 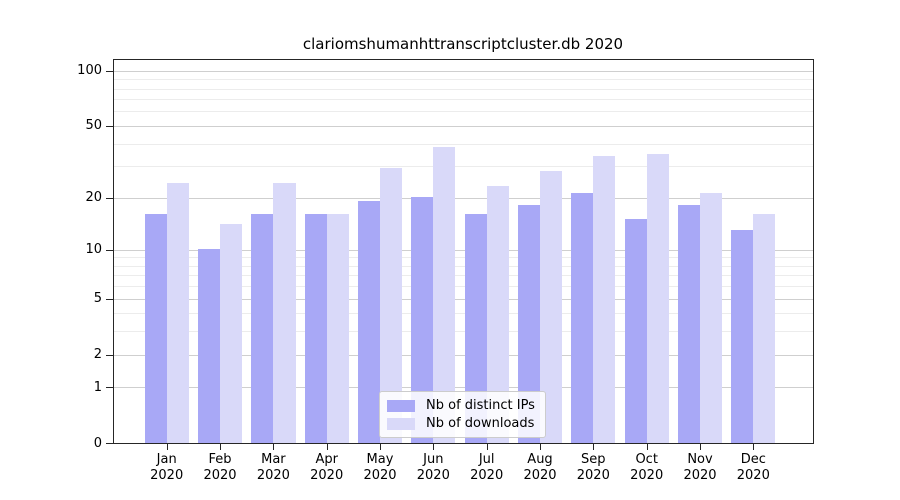 I want to click on y-axis-tick-label: 10, so click(x=93, y=250).